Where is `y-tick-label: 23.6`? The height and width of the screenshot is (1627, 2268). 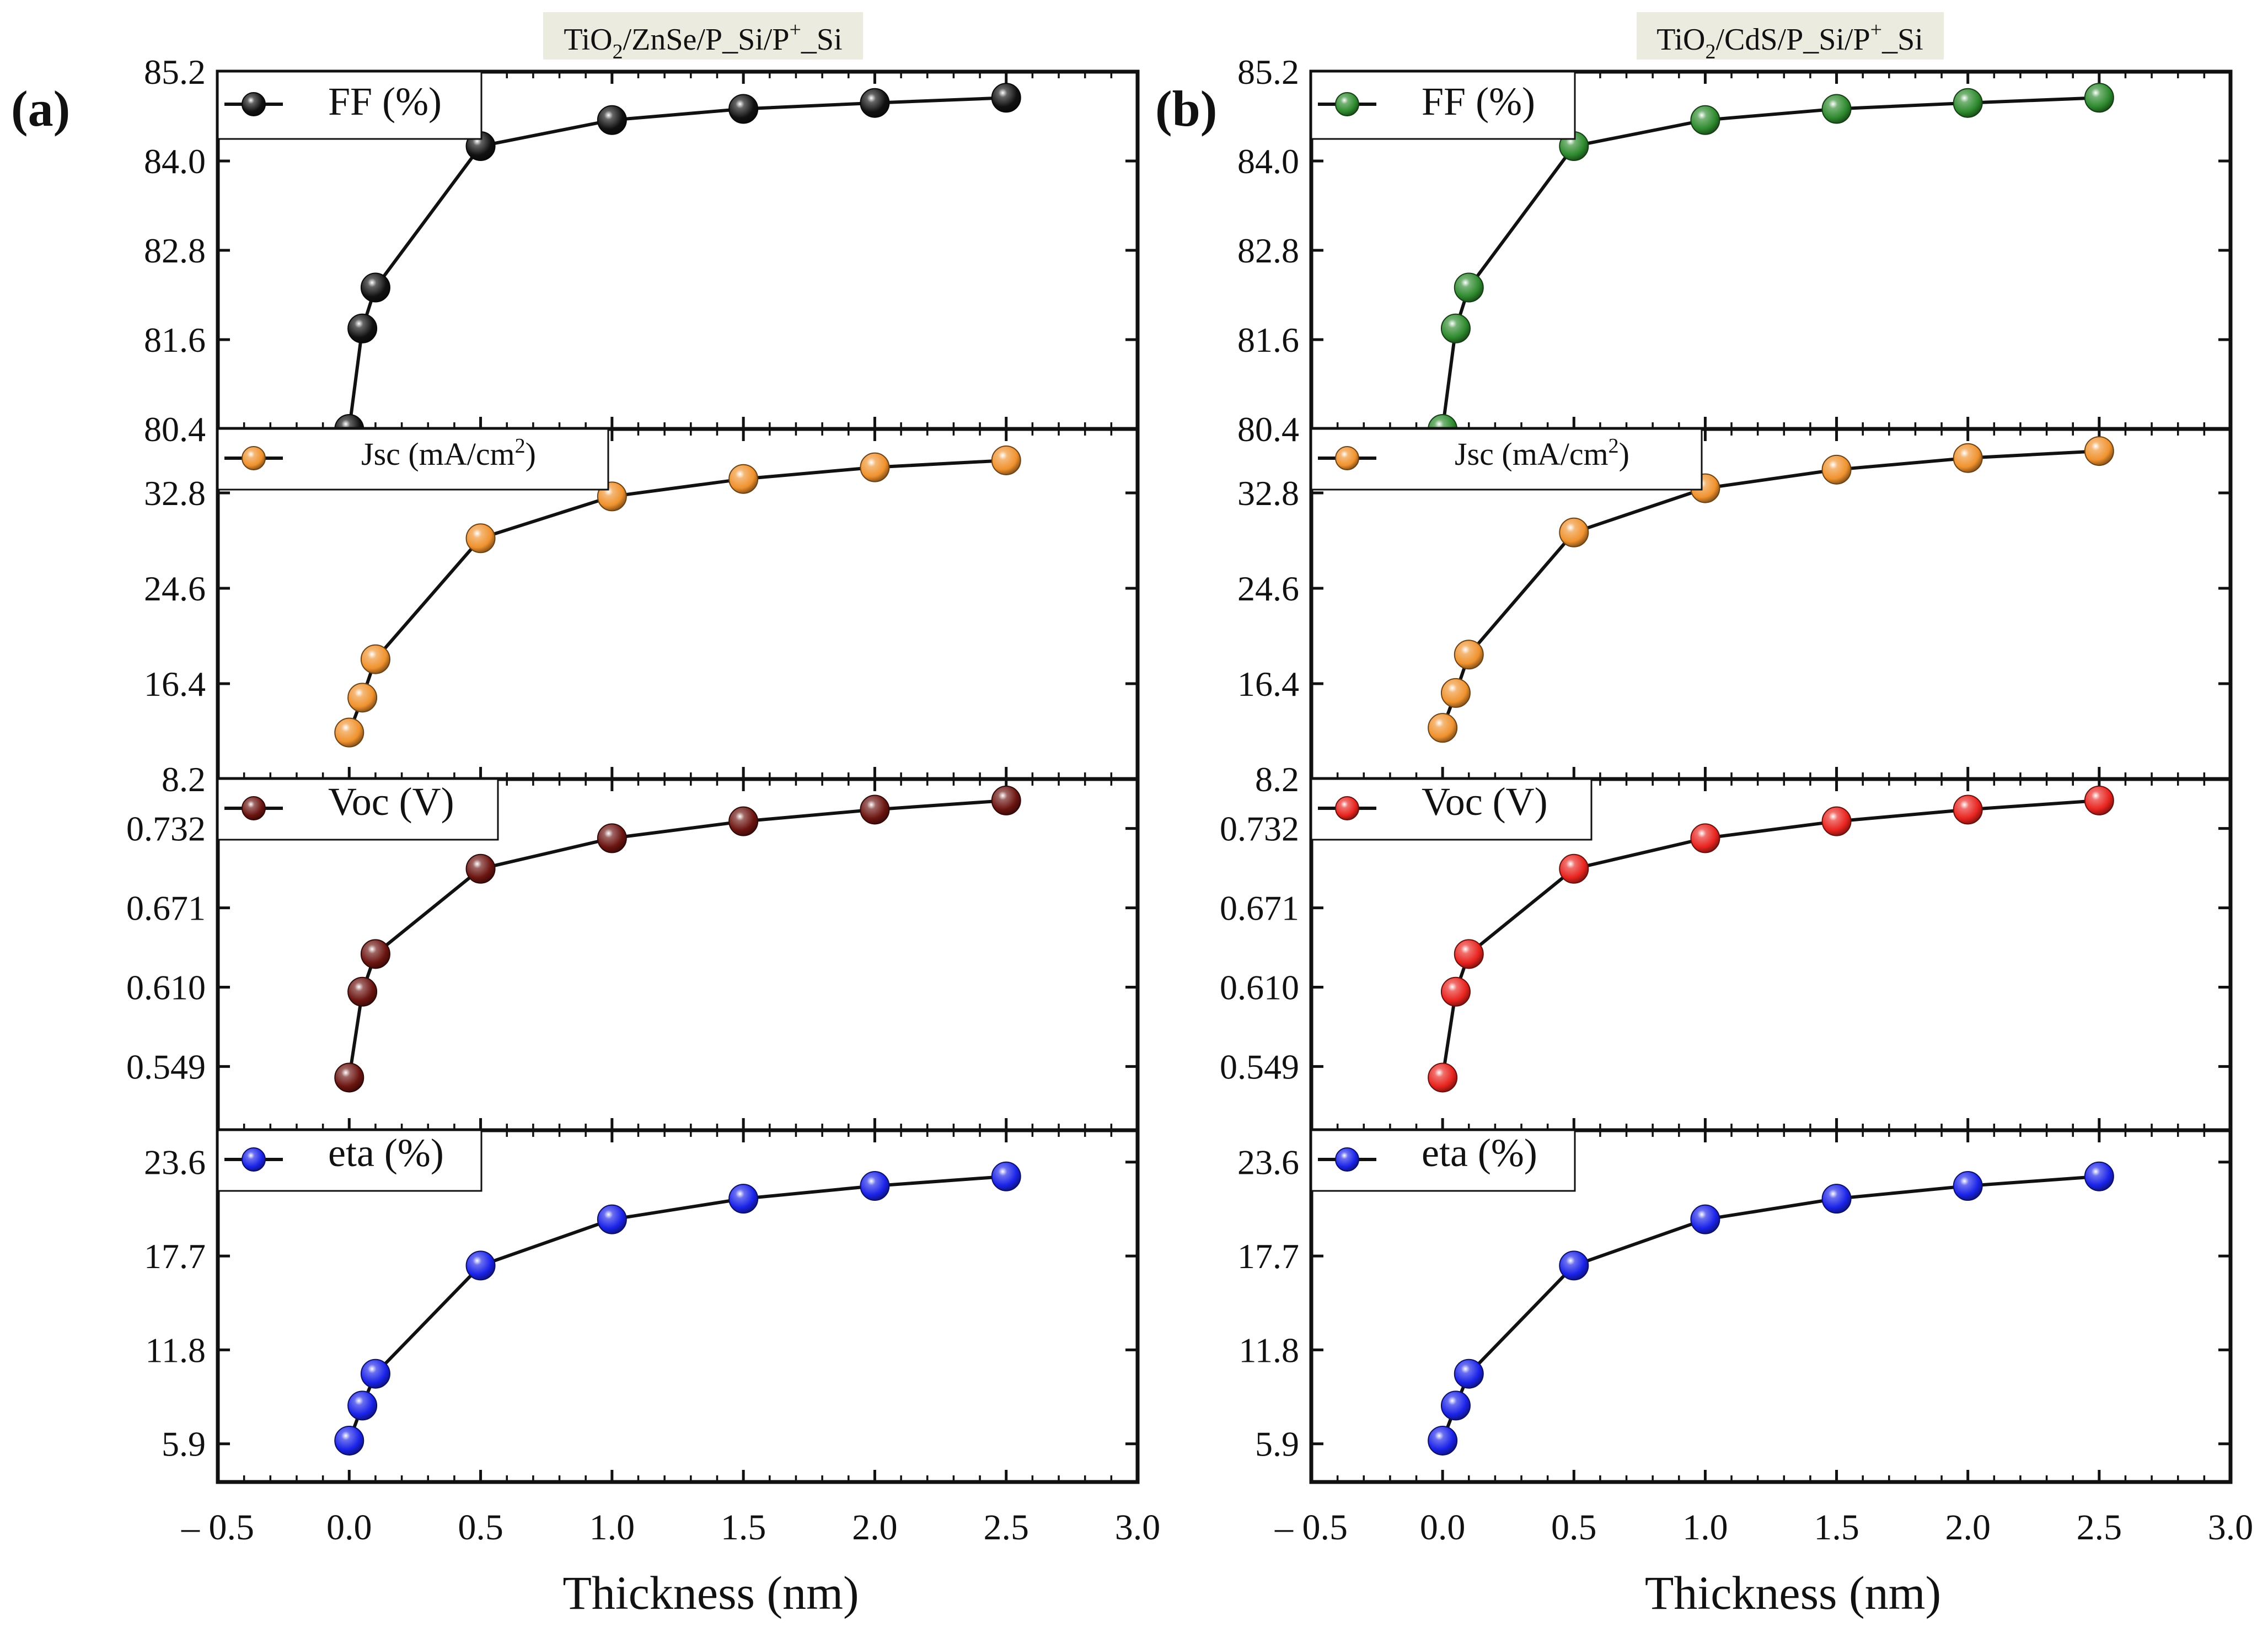 y-tick-label: 23.6 is located at coordinates (1268, 1162).